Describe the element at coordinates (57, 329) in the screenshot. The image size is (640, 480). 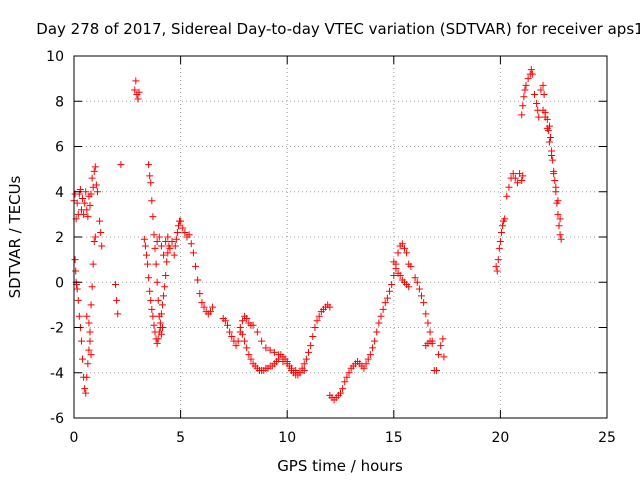
I see `y-tick-label: -2` at that location.